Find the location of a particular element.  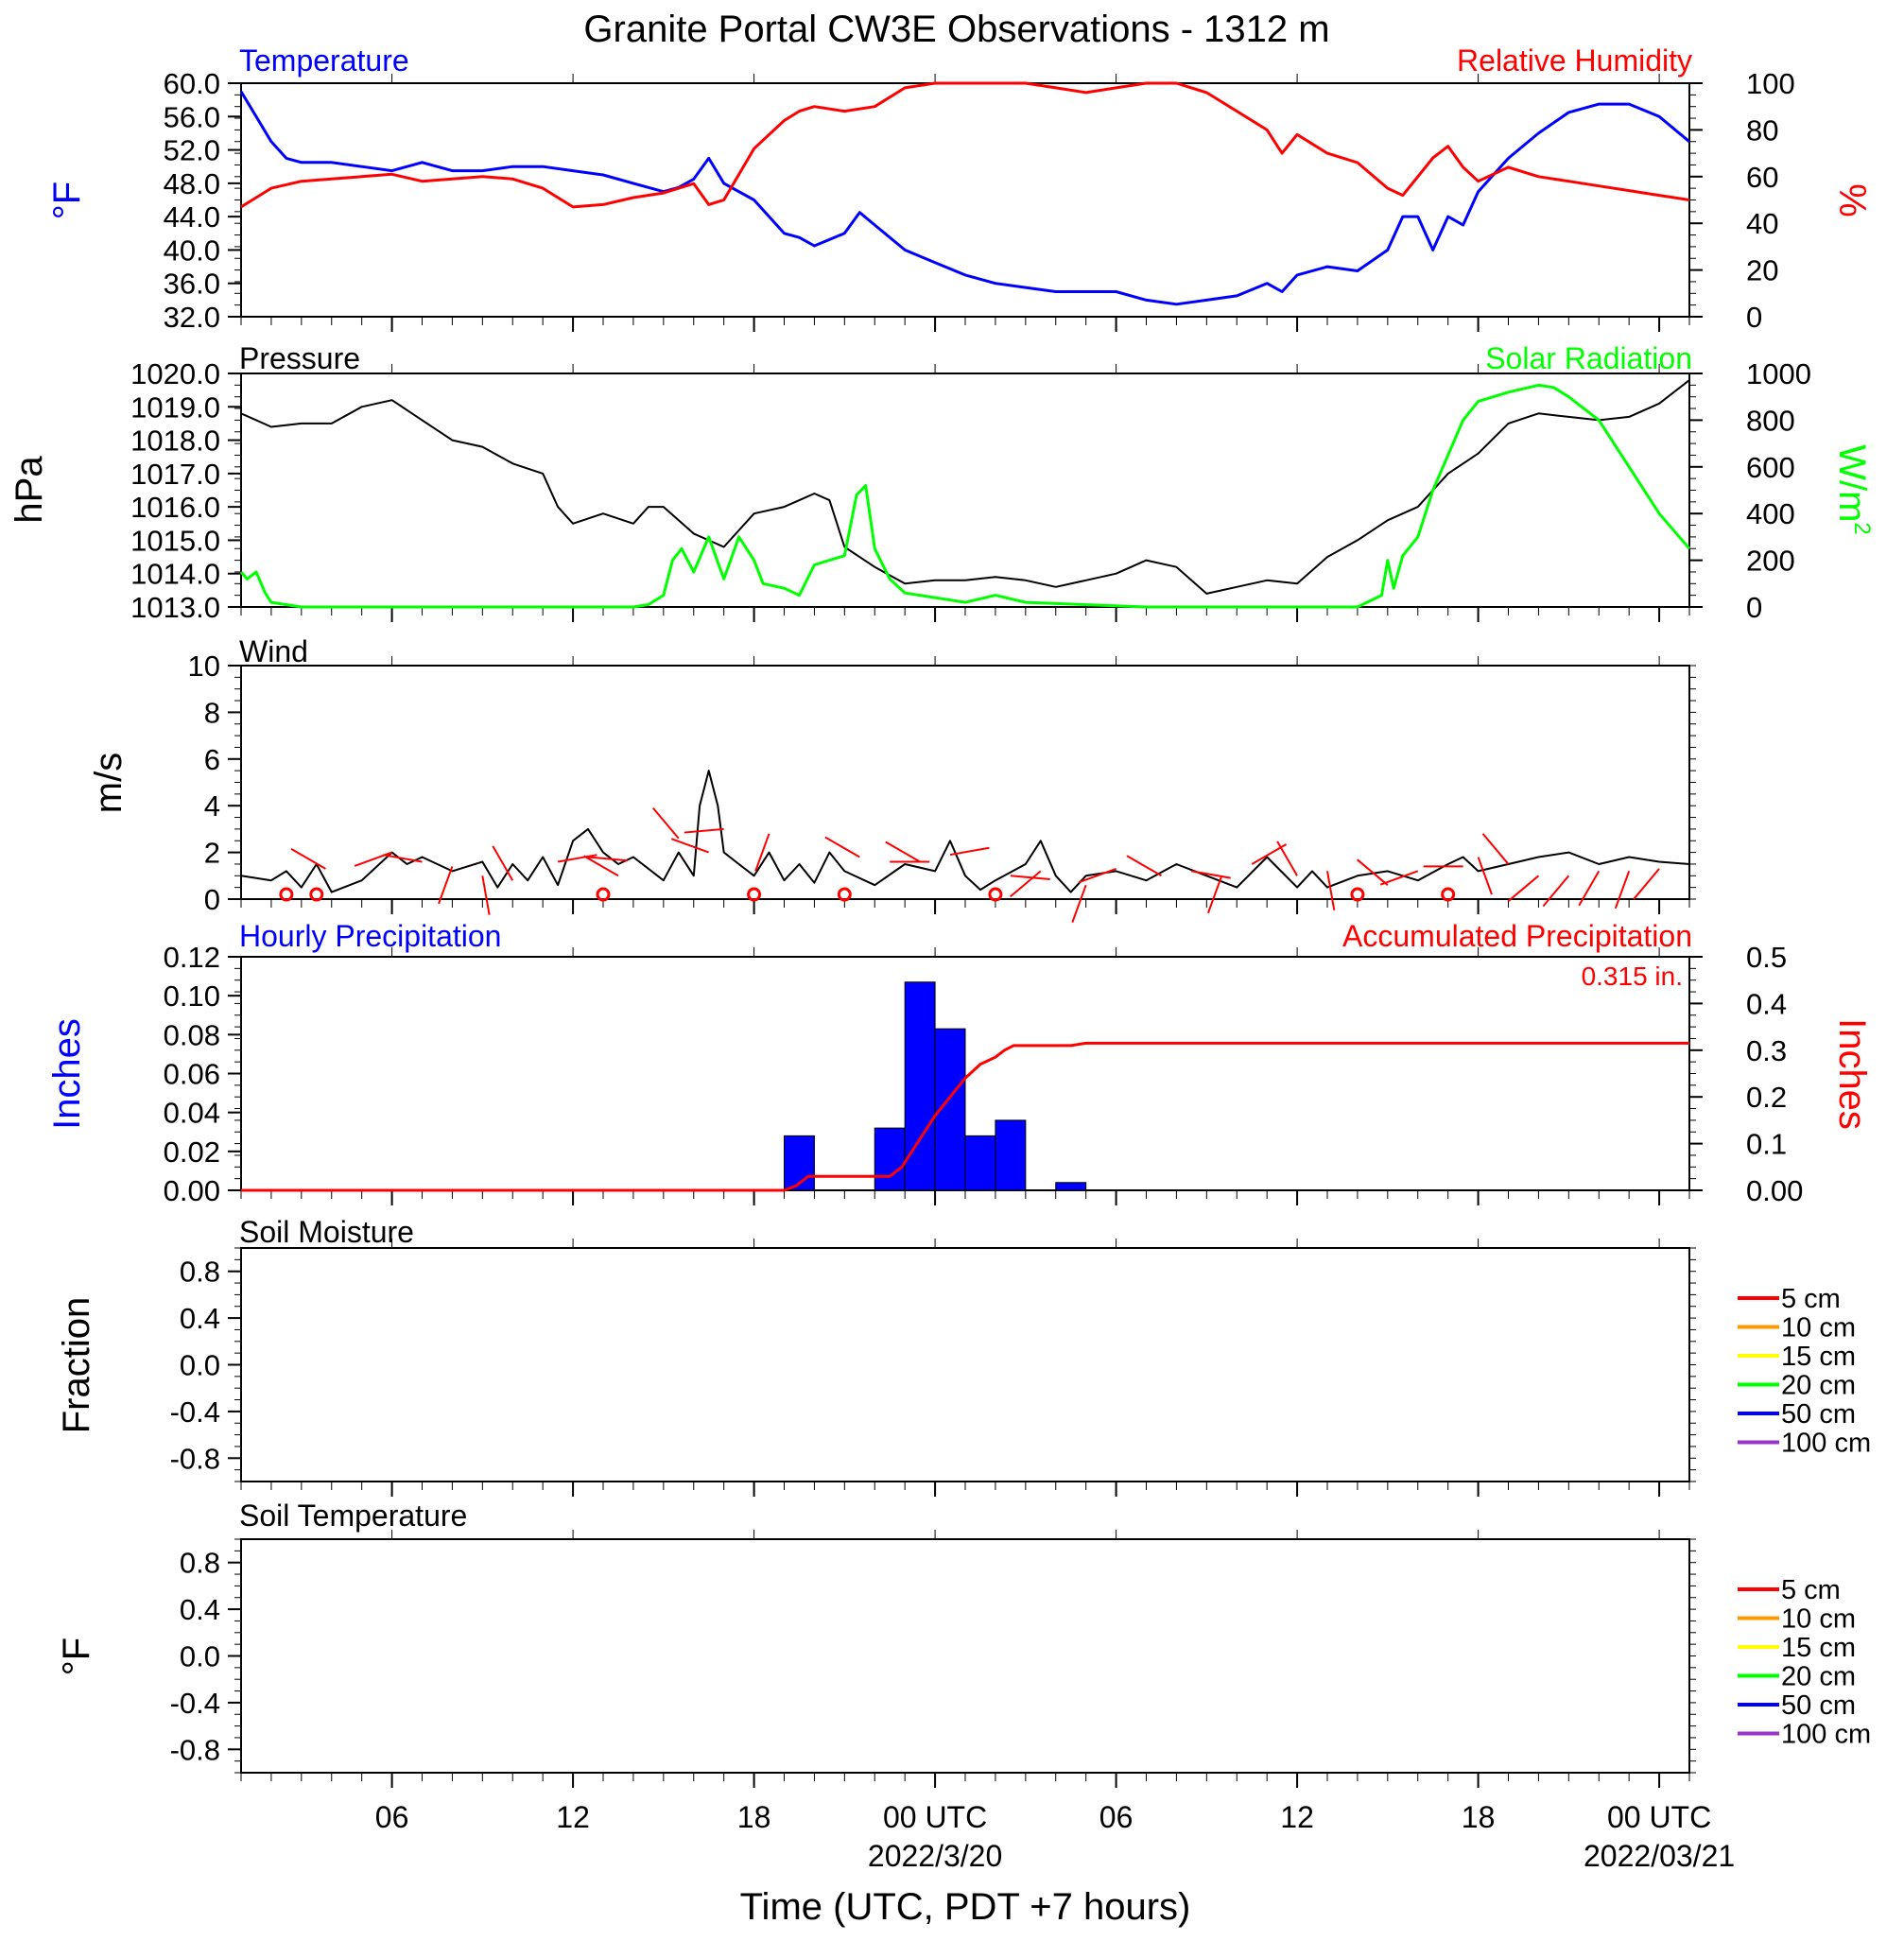

panel-wind: Wind m/s is located at coordinates (889, 767).